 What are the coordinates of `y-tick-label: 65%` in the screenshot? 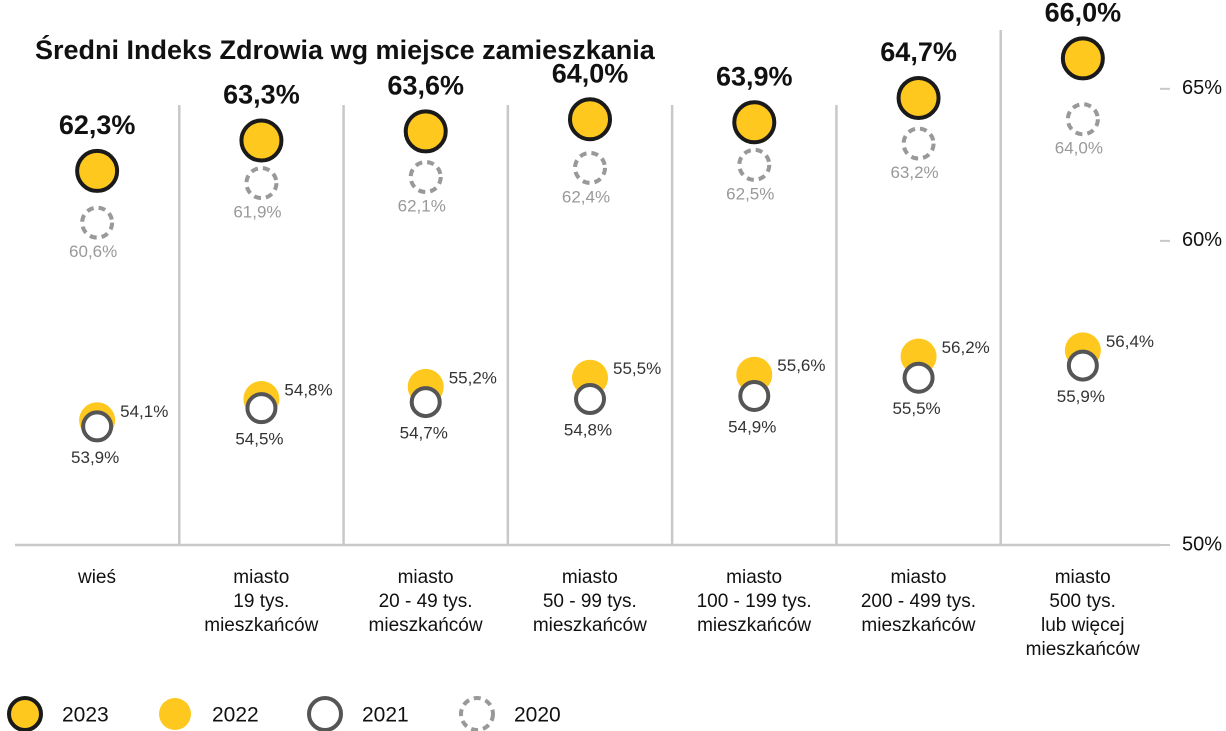 It's located at (1202, 88).